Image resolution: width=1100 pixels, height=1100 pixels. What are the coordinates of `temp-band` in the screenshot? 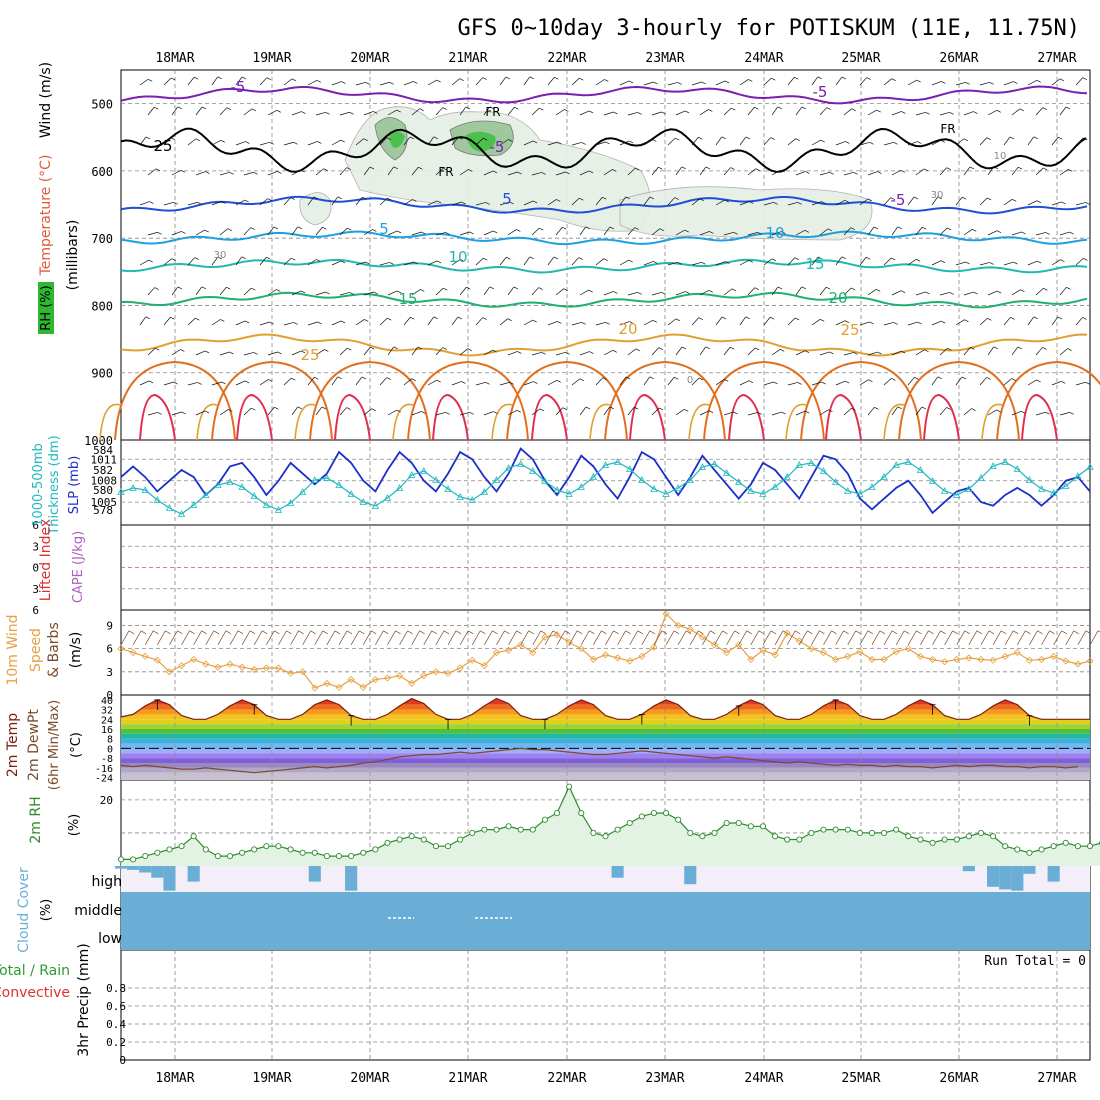 It's located at (605, 722).